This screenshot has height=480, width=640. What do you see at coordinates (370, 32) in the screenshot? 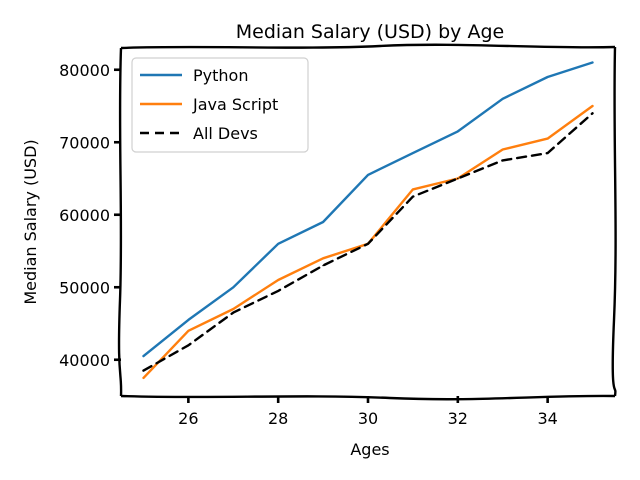
I see `chart-title: Median Salary (USD) by Age` at bounding box center [370, 32].